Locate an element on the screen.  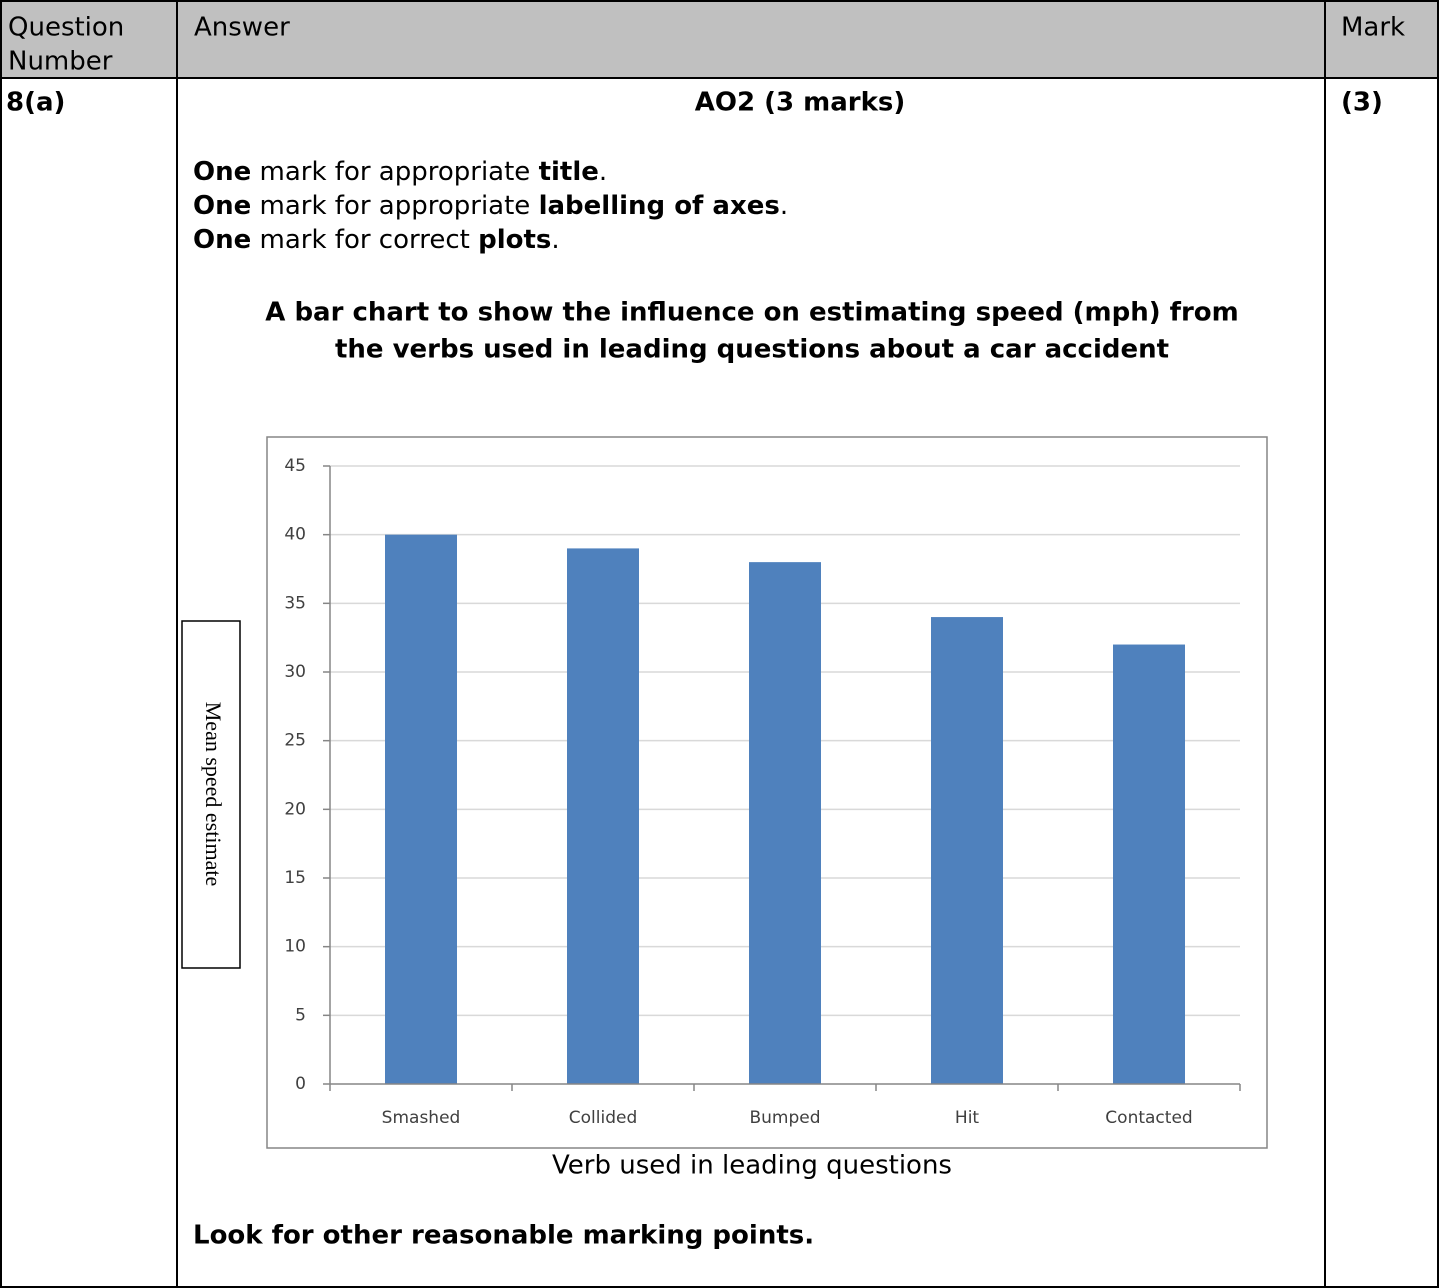
y-axis-label: Mean speed estimate is located at coordinates (213, 794).